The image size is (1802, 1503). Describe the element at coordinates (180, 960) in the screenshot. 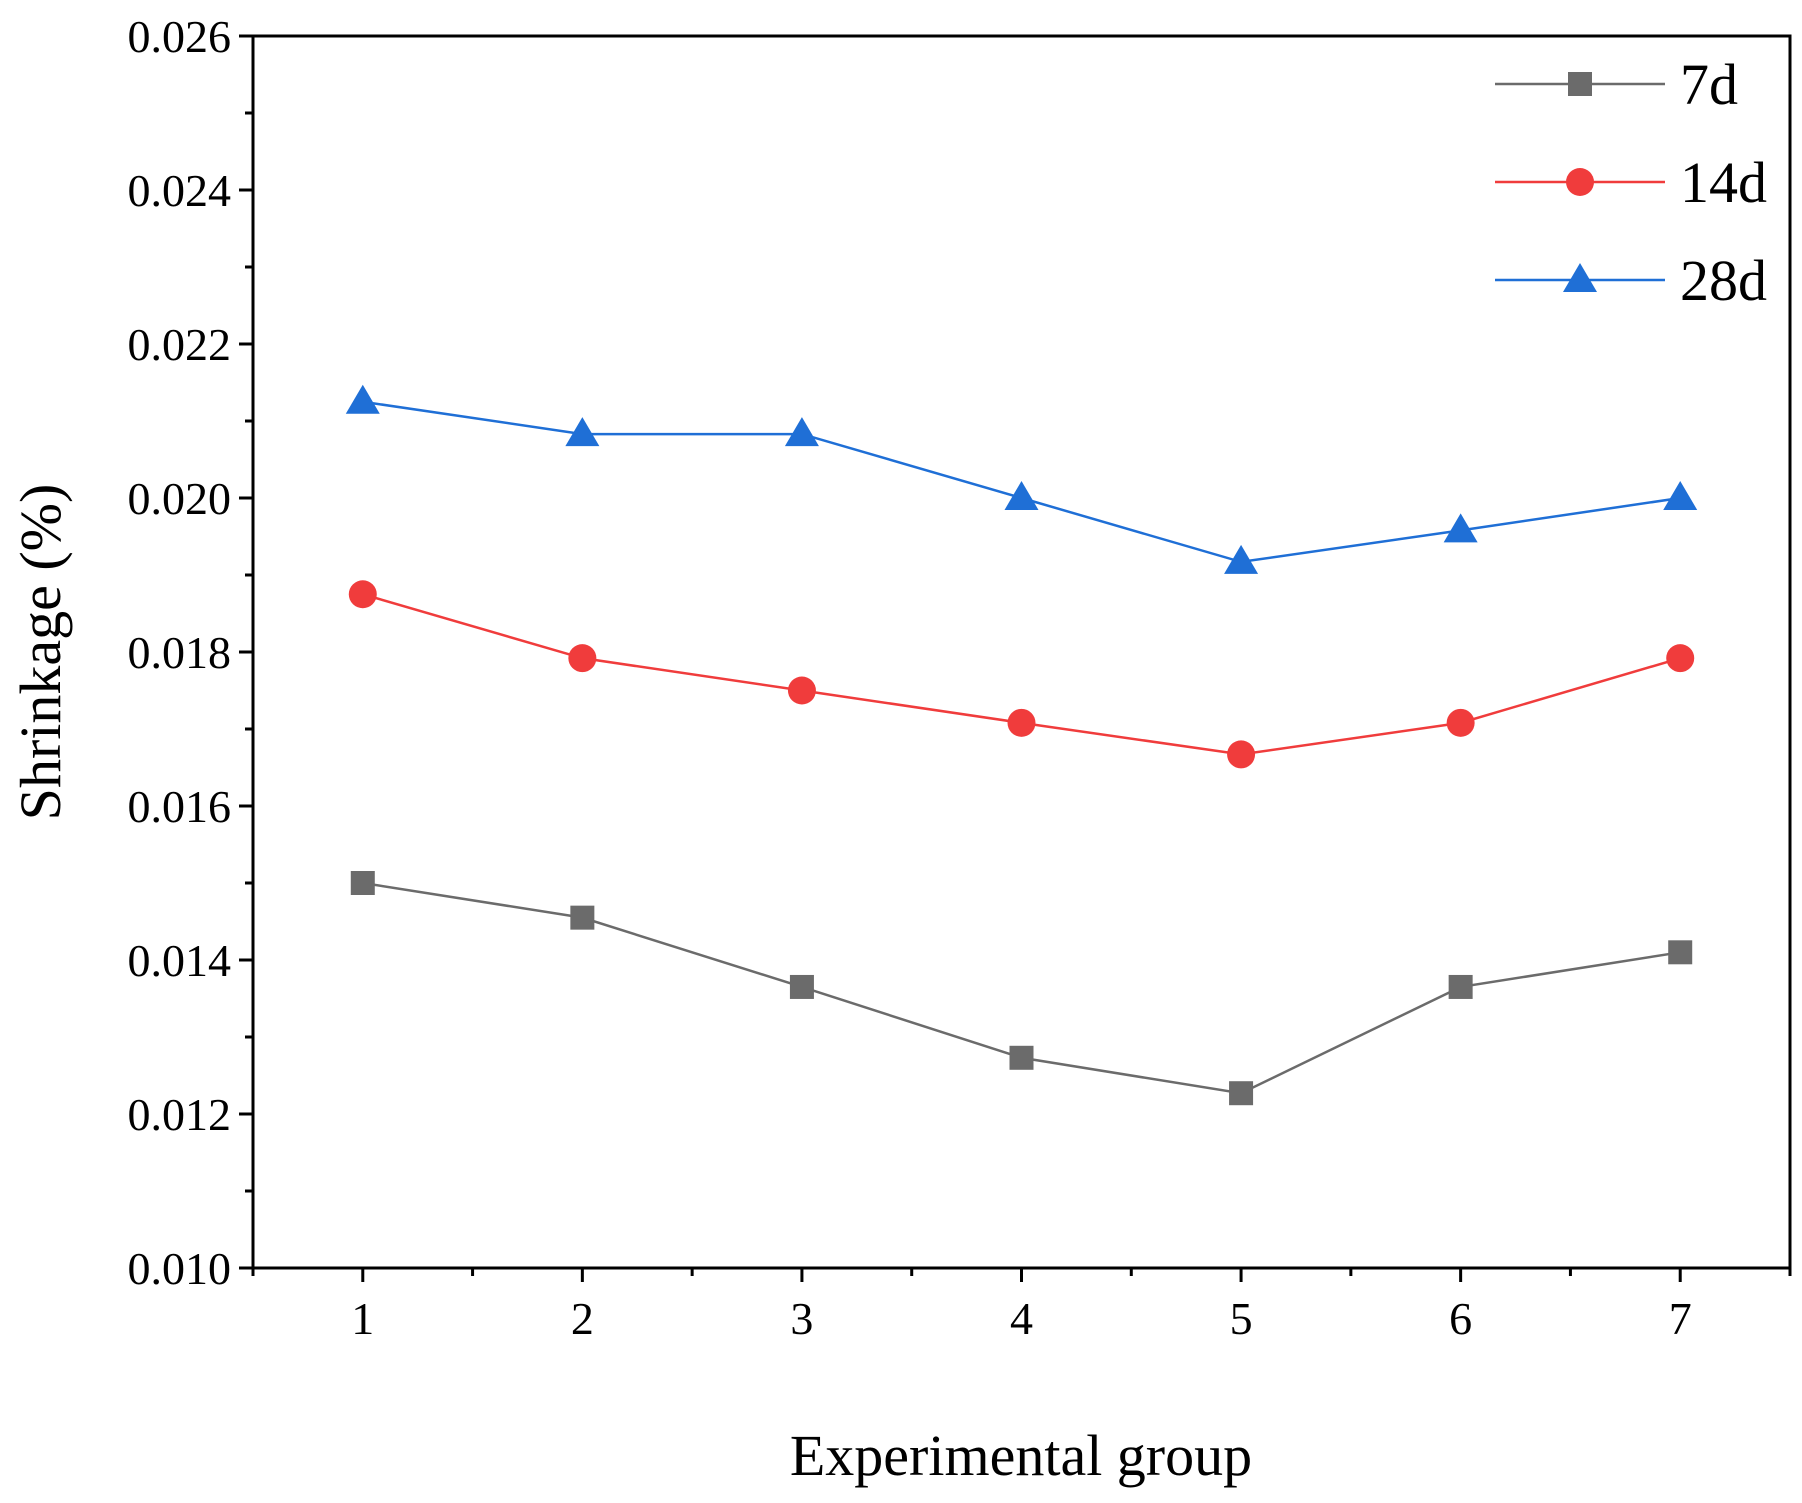

I see `y-tick-label: 0.014` at that location.